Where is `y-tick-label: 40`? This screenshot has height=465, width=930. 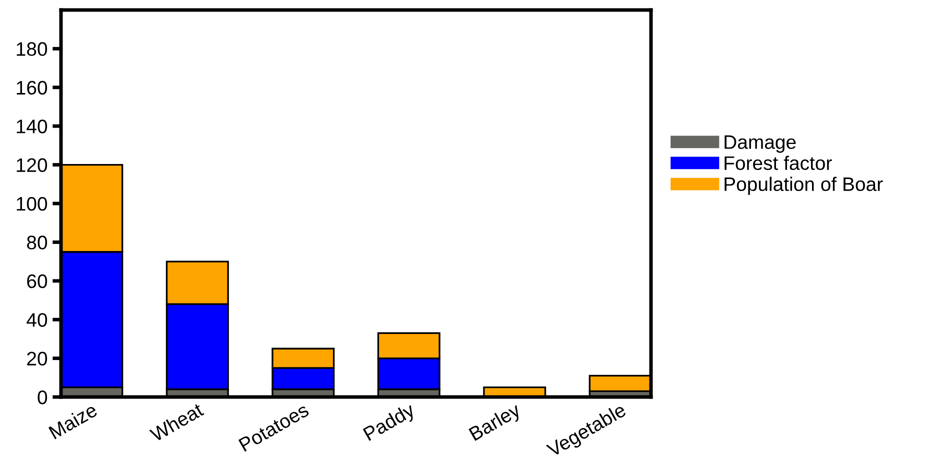
y-tick-label: 40 is located at coordinates (37, 320).